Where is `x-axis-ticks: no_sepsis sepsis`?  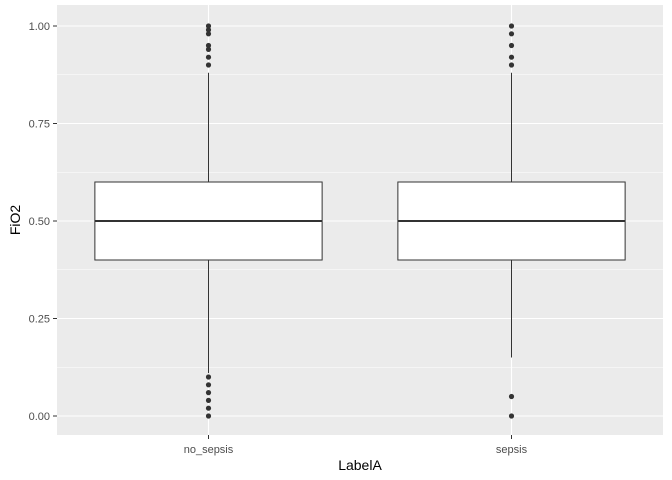 x-axis-ticks: no_sepsis sepsis is located at coordinates (356, 445).